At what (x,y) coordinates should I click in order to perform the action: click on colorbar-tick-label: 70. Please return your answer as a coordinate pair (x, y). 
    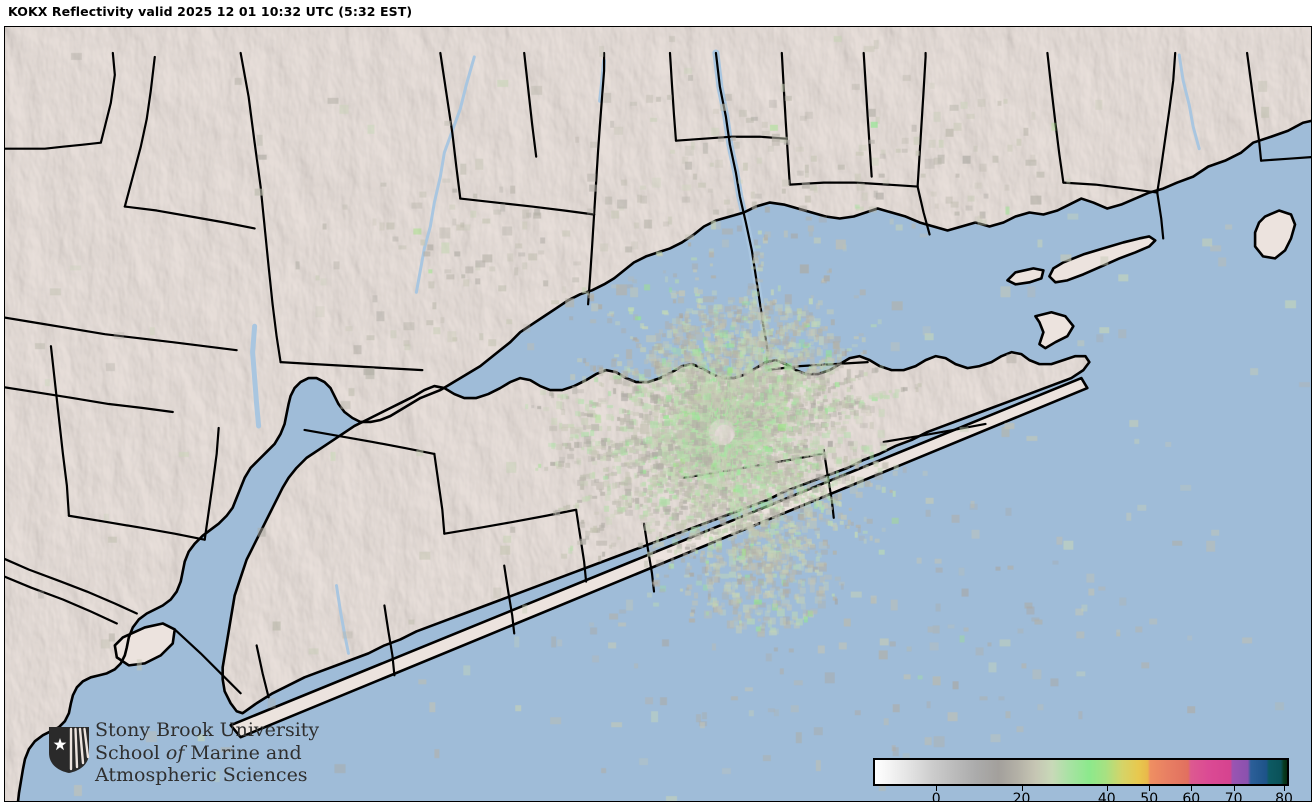
    Looking at the image, I should click on (1233, 796).